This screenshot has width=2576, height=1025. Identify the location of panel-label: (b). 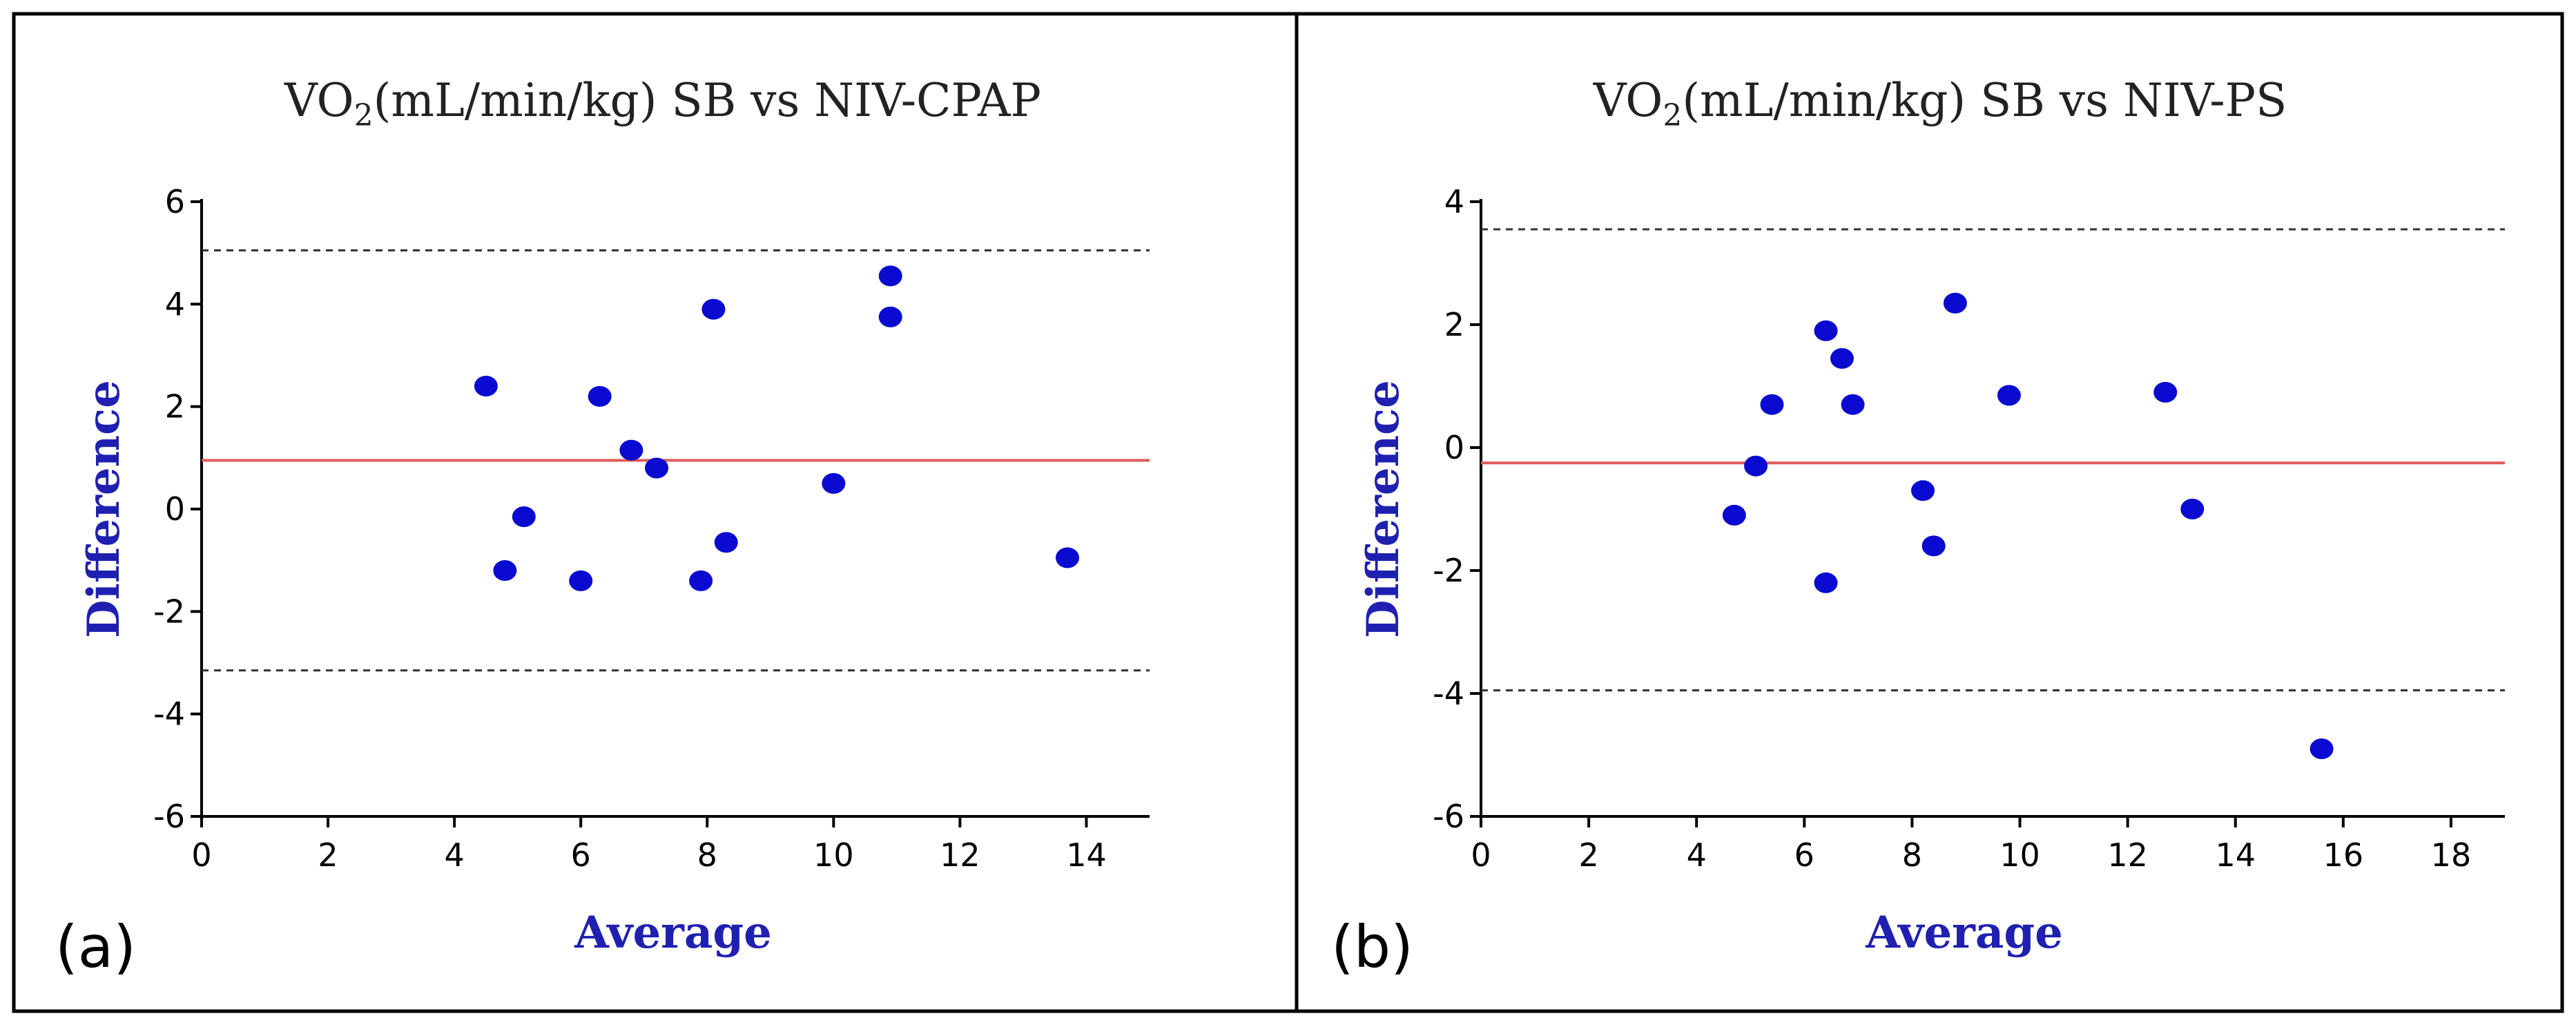
(1372, 947).